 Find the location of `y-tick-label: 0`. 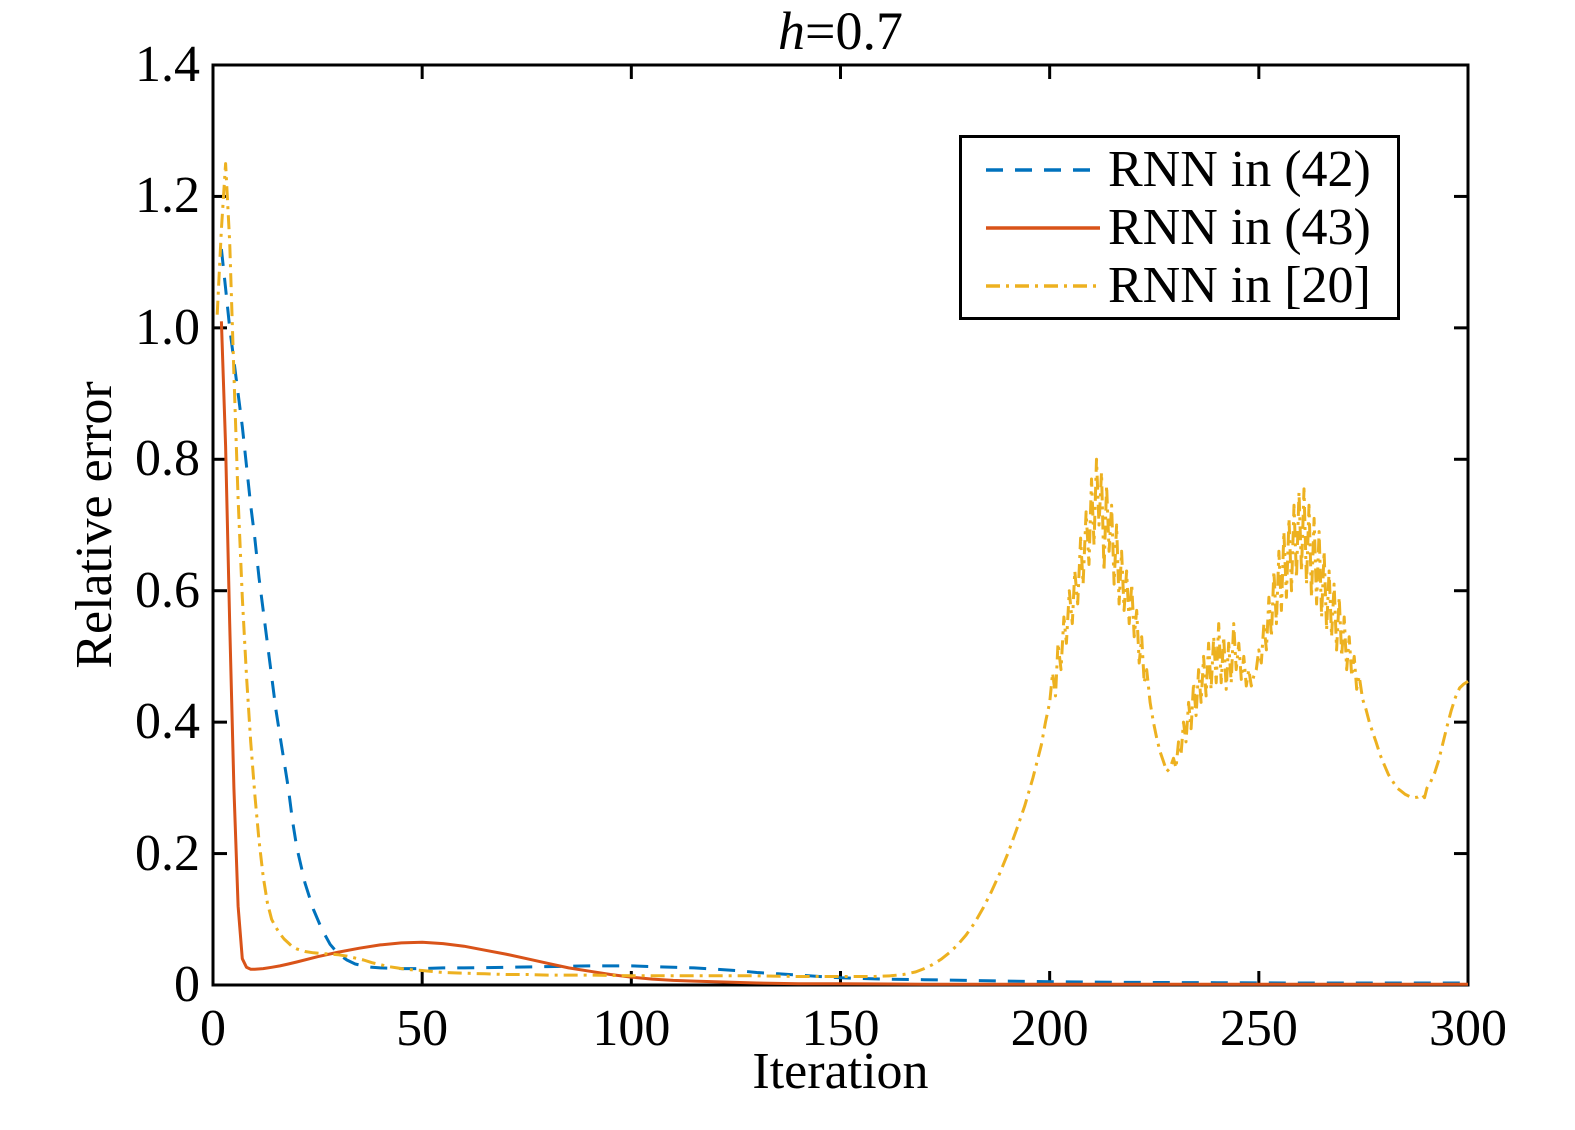

y-tick-label: 0 is located at coordinates (187, 984).